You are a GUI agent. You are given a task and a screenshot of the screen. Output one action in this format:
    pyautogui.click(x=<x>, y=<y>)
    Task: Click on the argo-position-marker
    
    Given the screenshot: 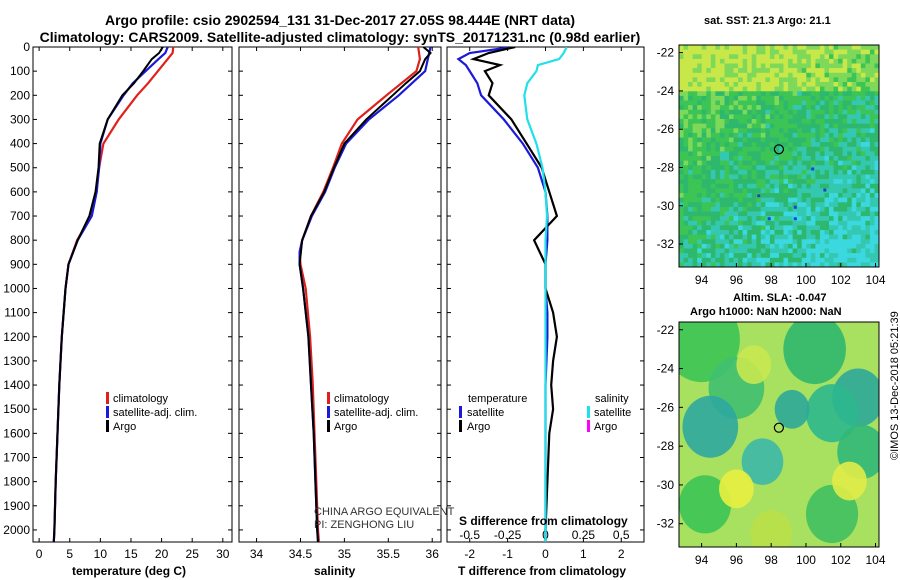 What is the action you would take?
    pyautogui.click(x=778, y=427)
    